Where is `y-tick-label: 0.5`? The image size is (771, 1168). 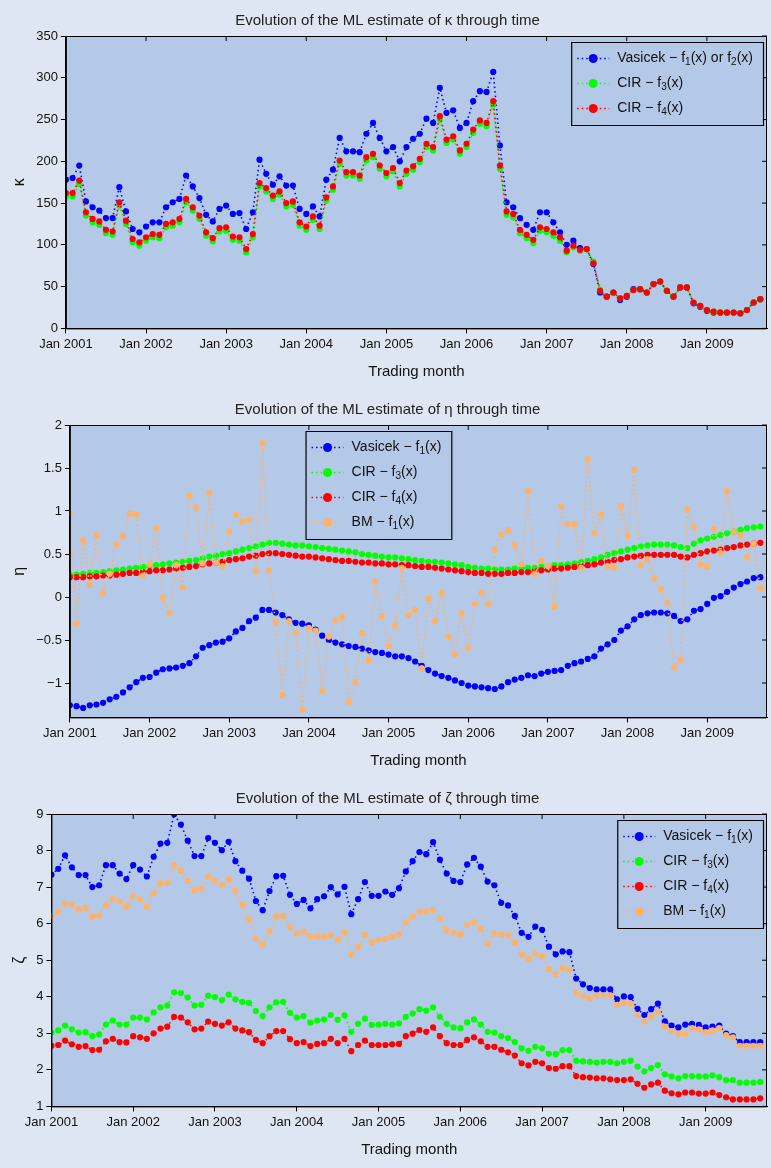 y-tick-label: 0.5 is located at coordinates (52, 553).